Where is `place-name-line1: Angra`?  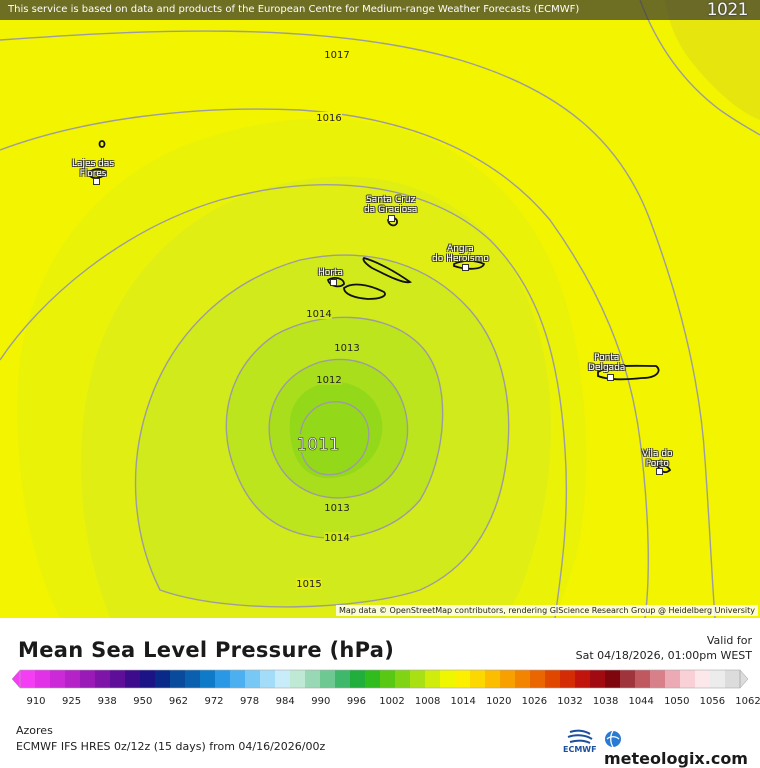
place-name-line1: Angra is located at coordinates (460, 249).